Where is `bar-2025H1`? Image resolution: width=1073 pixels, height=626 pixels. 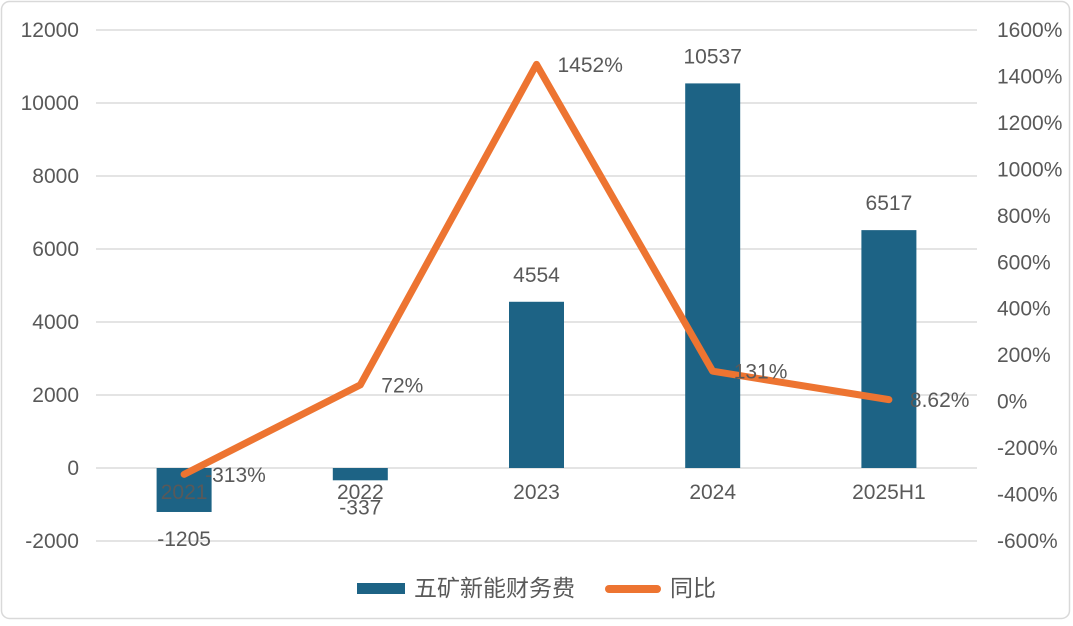
bar-2025H1 is located at coordinates (889, 349).